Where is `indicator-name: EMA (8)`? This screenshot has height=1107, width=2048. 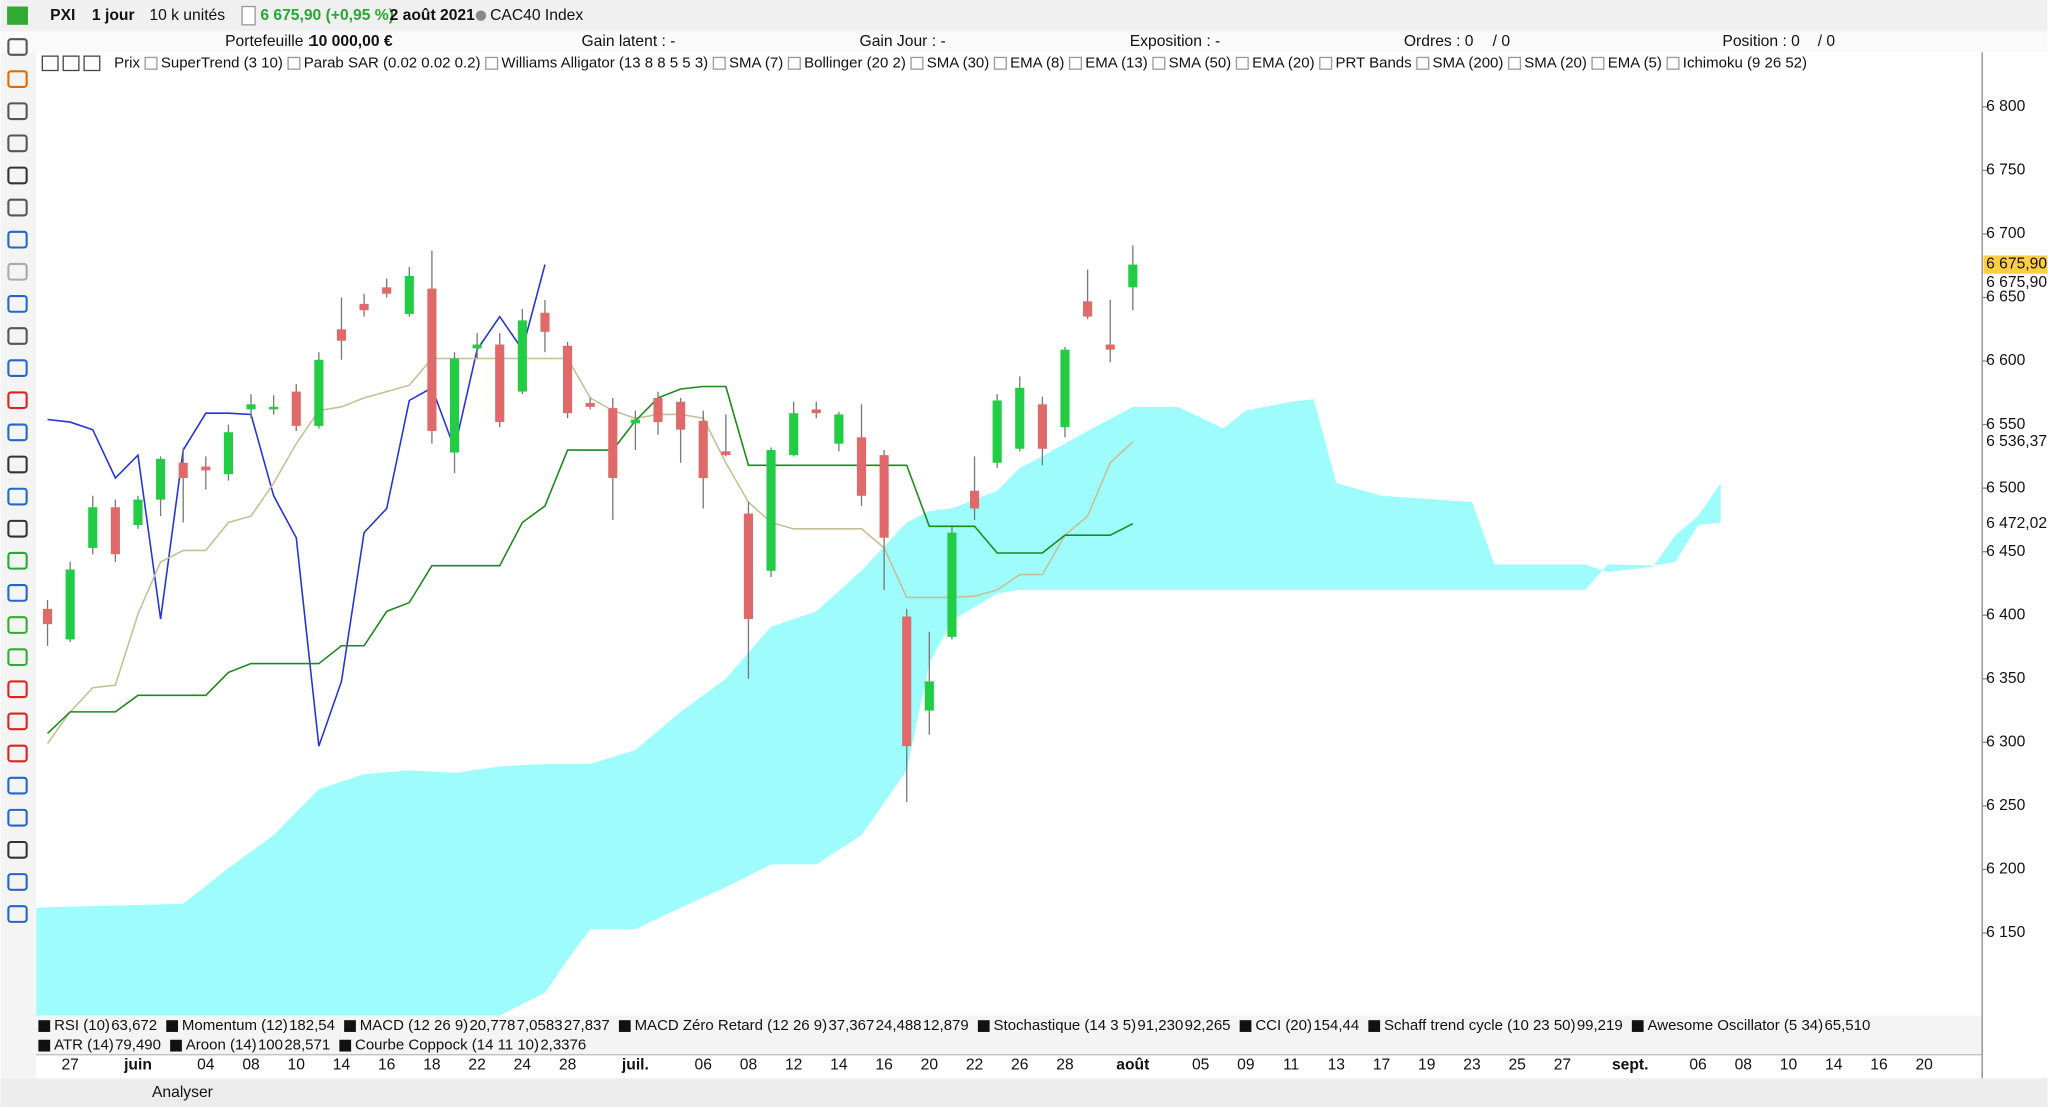 indicator-name: EMA (8) is located at coordinates (1037, 62).